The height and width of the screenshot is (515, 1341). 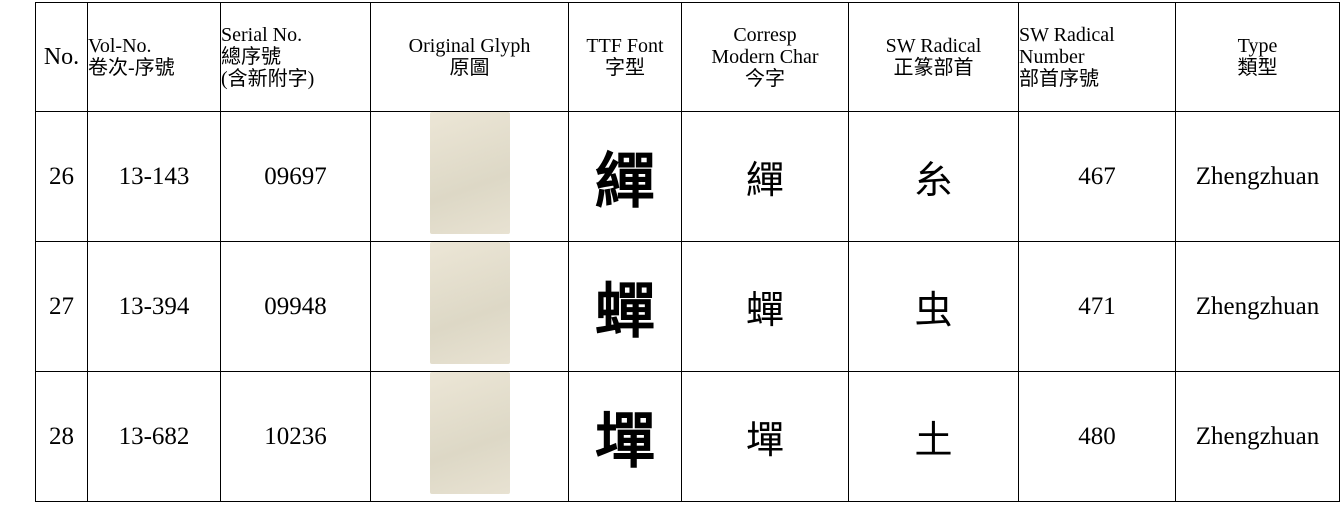 What do you see at coordinates (765, 79) in the screenshot?
I see `header-text: 今字` at bounding box center [765, 79].